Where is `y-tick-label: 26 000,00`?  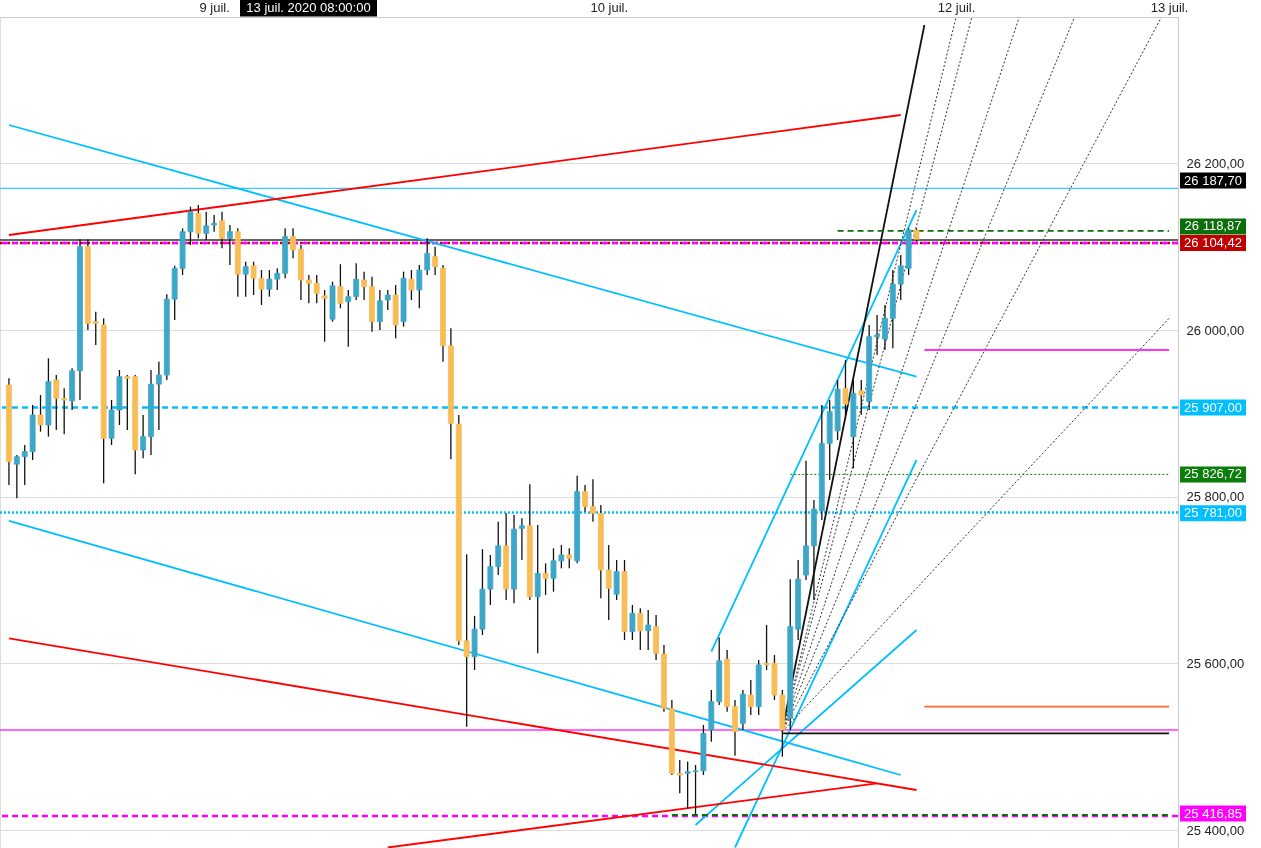
y-tick-label: 26 000,00 is located at coordinates (1215, 330).